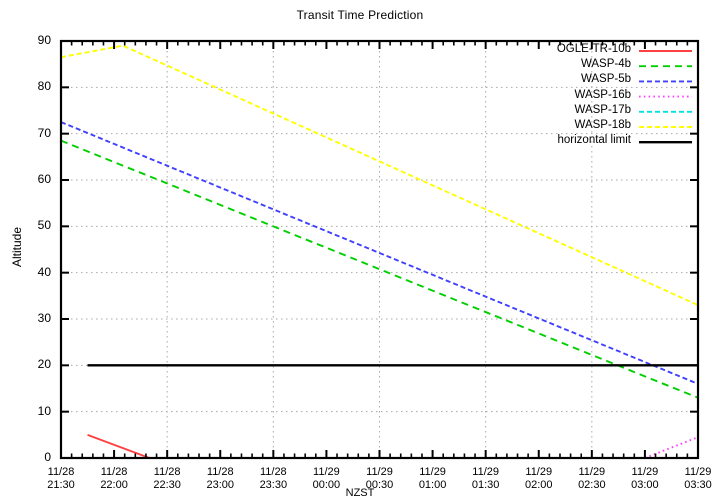 The image size is (720, 504). I want to click on y-tick-label: 80, so click(44, 86).